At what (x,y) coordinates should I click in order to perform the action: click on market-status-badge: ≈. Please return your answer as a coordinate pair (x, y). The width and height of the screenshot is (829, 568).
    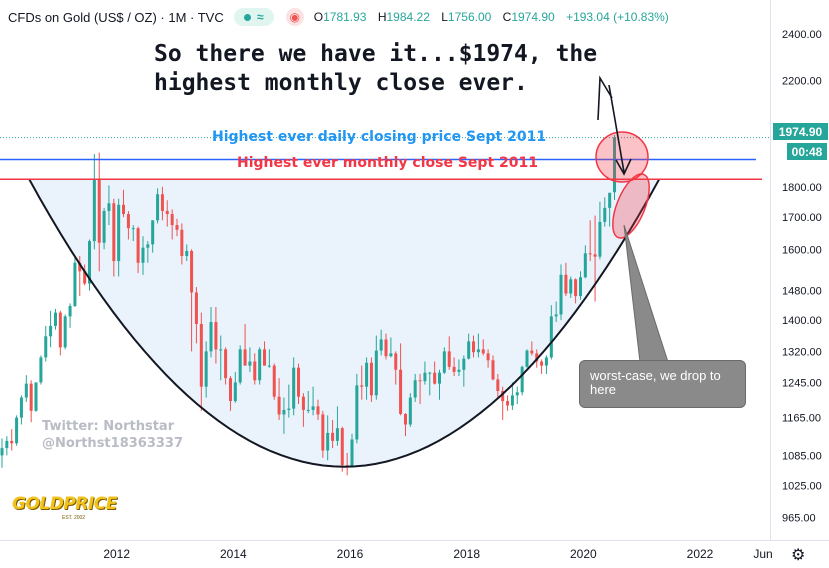
    Looking at the image, I should click on (253, 17).